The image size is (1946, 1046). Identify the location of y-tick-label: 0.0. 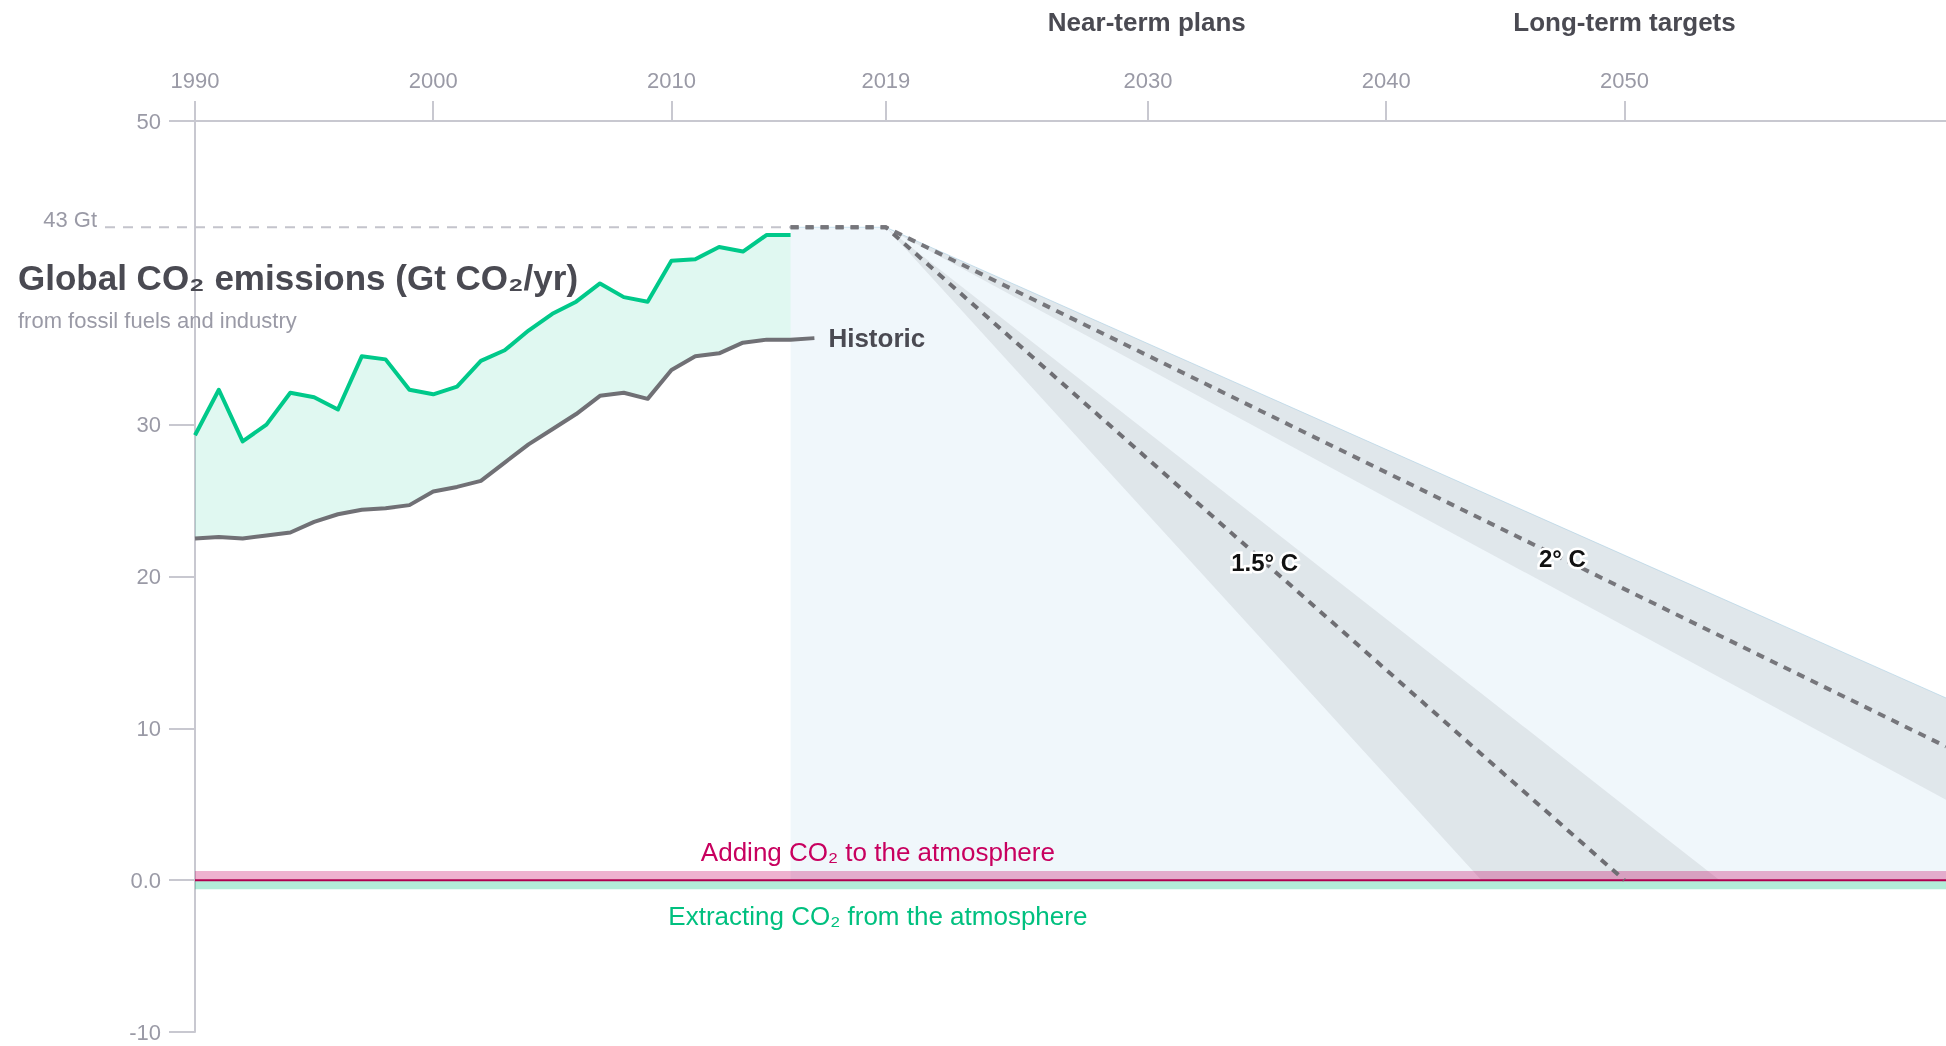
(145, 880).